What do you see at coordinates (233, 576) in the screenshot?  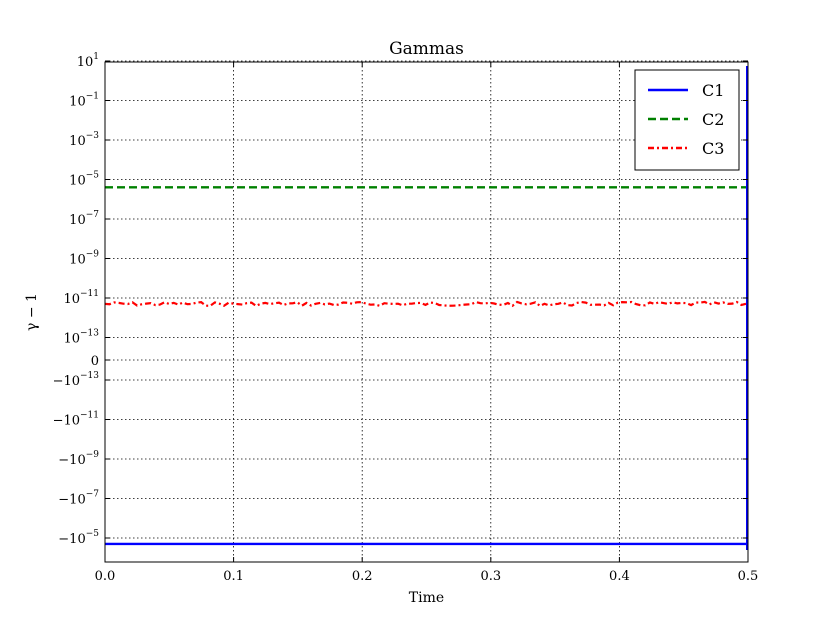 I see `x-tick-label: 0.1` at bounding box center [233, 576].